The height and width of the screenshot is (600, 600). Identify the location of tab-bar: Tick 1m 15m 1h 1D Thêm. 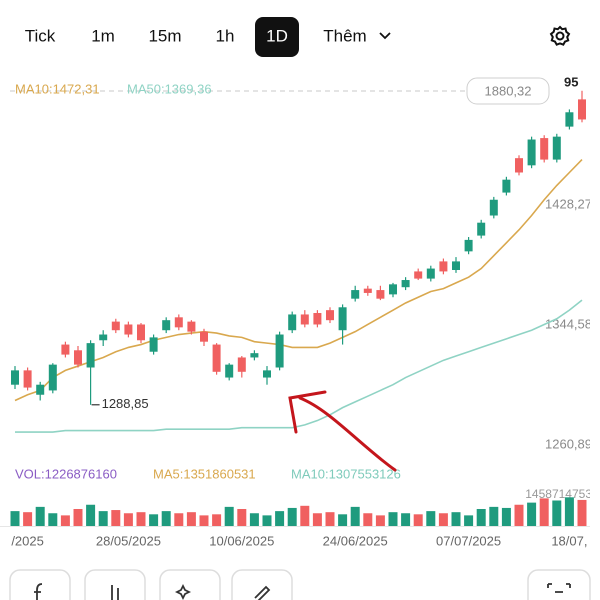
(208, 37).